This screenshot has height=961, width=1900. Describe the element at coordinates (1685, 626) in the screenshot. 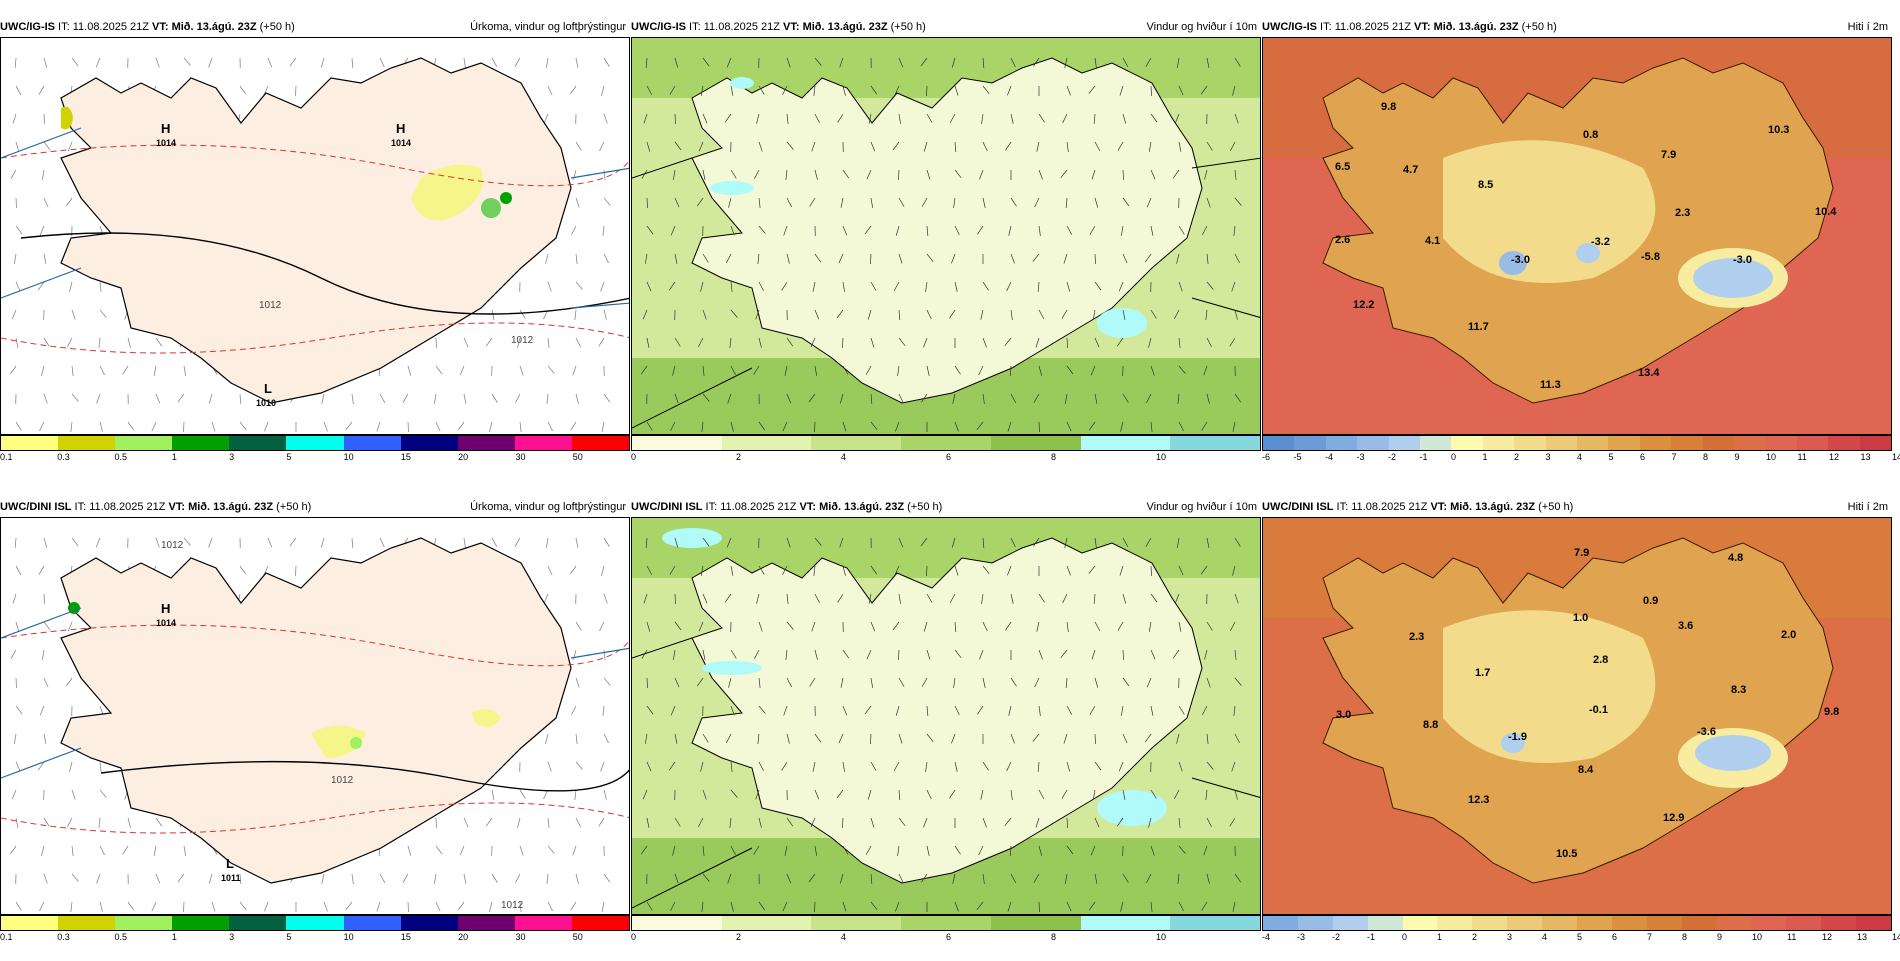

I see `temperature-label: 3.6` at that location.